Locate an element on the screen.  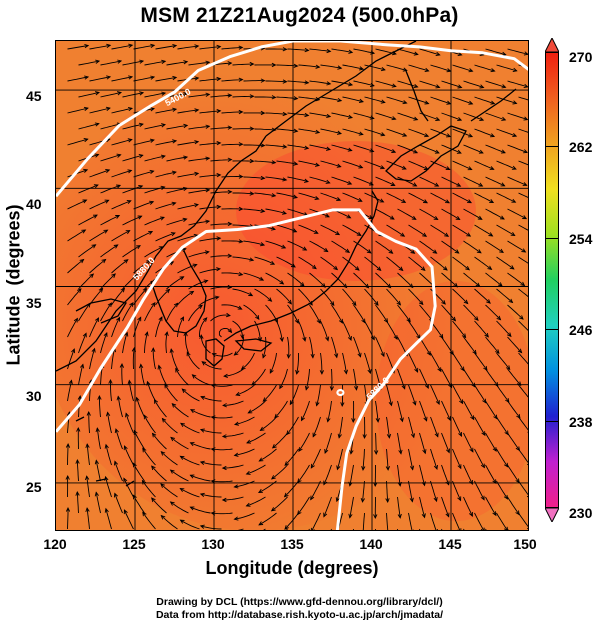
colorbar-tick-mark is located at coordinates (552, 238).